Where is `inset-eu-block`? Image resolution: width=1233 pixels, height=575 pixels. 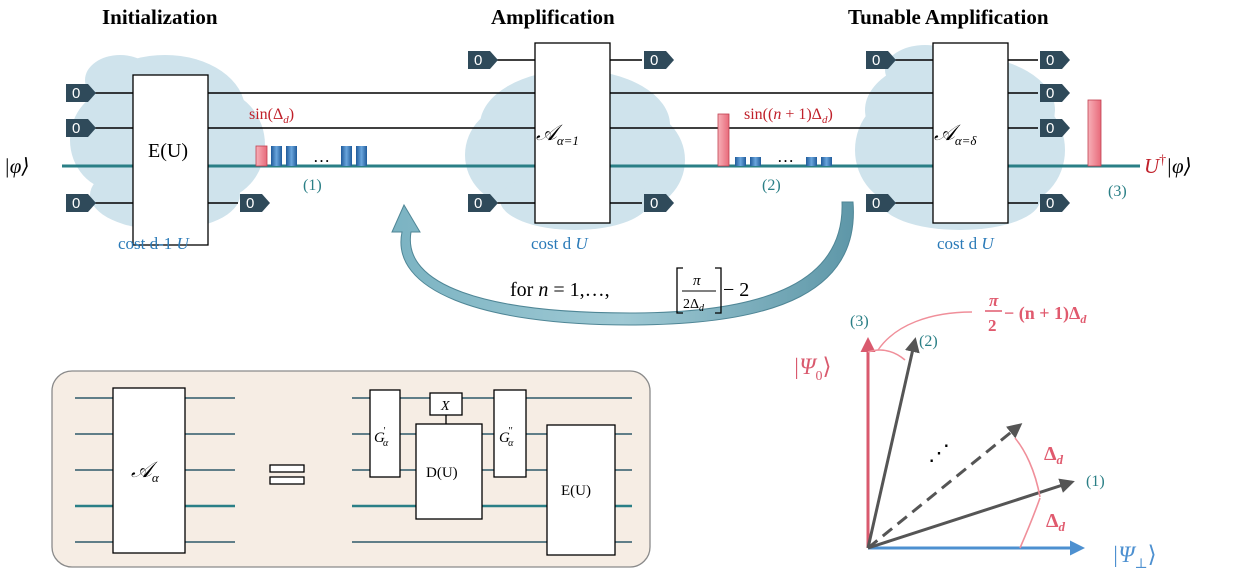 inset-eu-block is located at coordinates (581, 490).